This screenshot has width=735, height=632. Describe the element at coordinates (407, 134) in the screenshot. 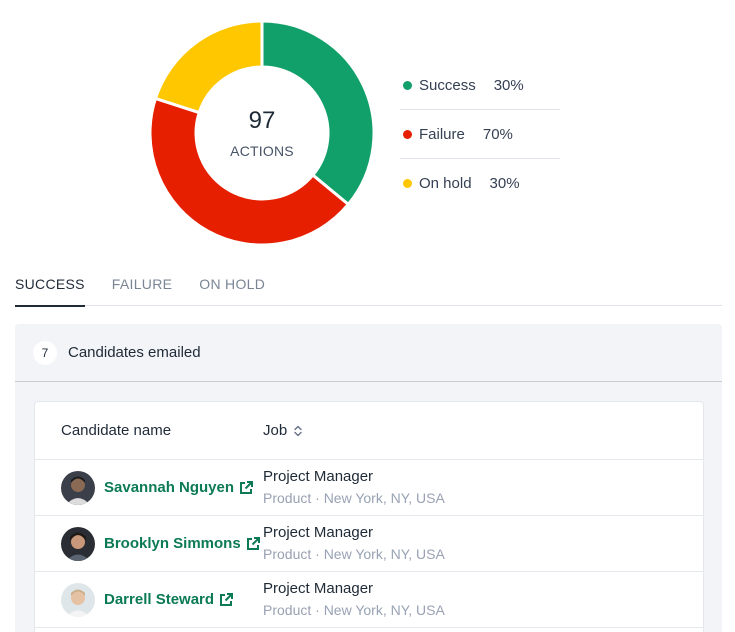

I see `failure-dot-icon` at that location.